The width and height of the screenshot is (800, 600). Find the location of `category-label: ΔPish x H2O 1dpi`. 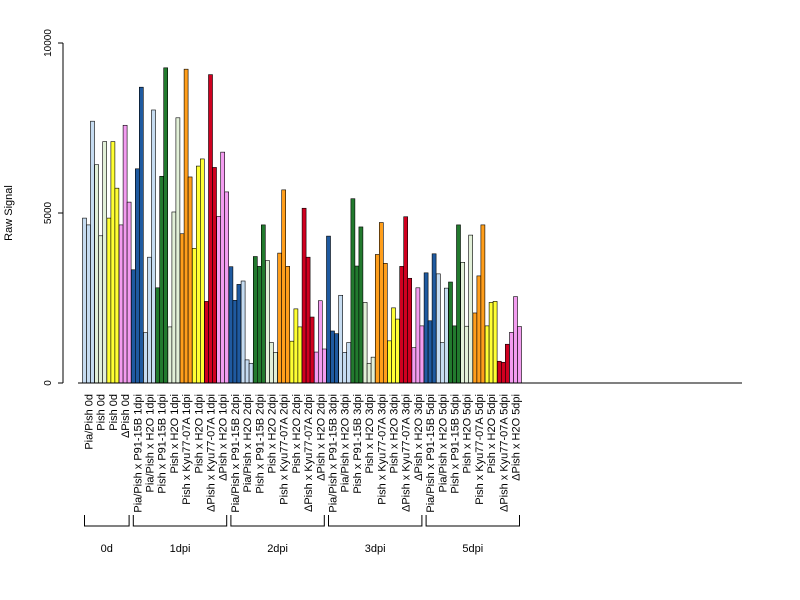

category-label: ΔPish x H2O 1dpi is located at coordinates (224, 437).